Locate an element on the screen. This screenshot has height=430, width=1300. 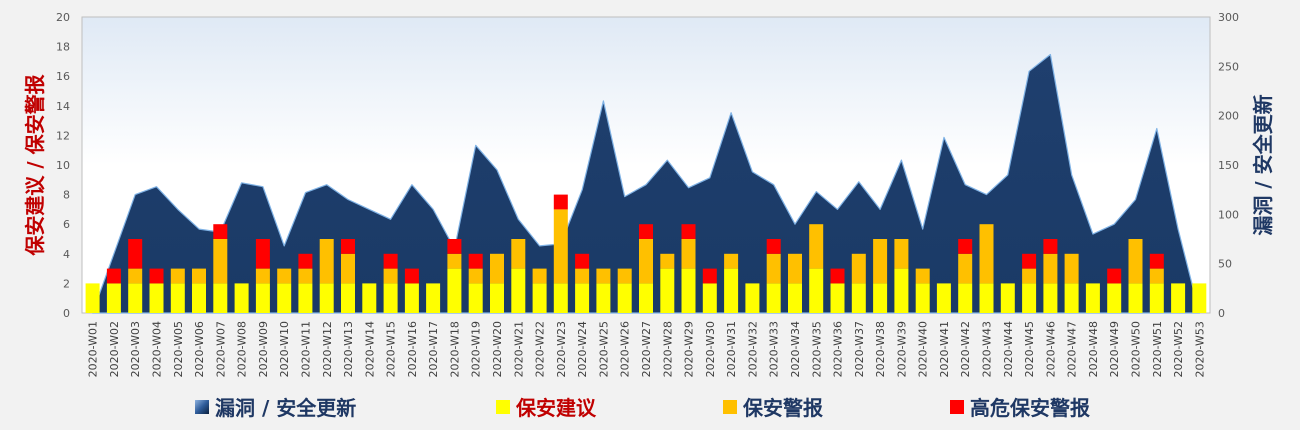
y-tick-label-left: 0 is located at coordinates (66, 313).